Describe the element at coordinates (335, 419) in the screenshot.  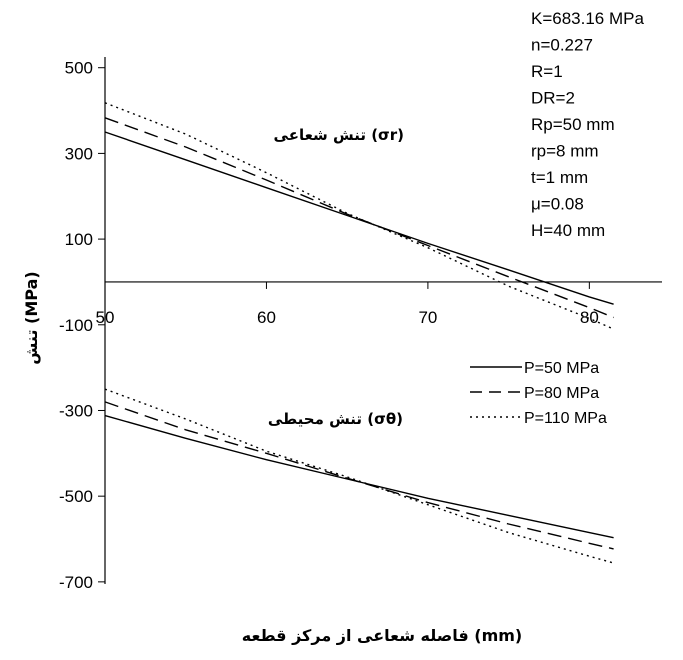
I see `hoop-stress-label: تنش محیطی (σθ)` at that location.